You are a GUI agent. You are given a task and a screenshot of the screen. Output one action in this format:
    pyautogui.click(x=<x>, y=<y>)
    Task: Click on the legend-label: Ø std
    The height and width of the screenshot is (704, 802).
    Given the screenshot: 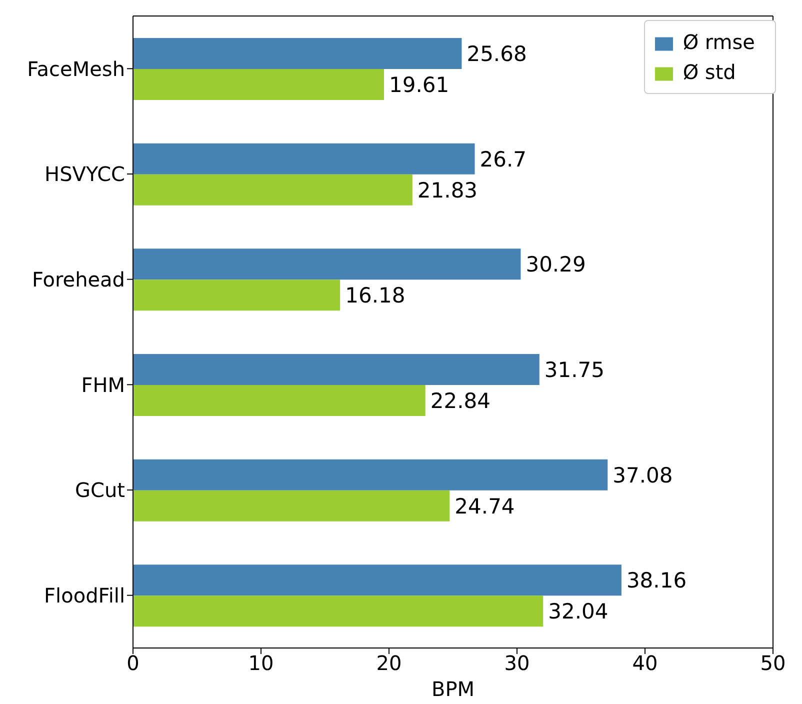 What is the action you would take?
    pyautogui.click(x=709, y=72)
    